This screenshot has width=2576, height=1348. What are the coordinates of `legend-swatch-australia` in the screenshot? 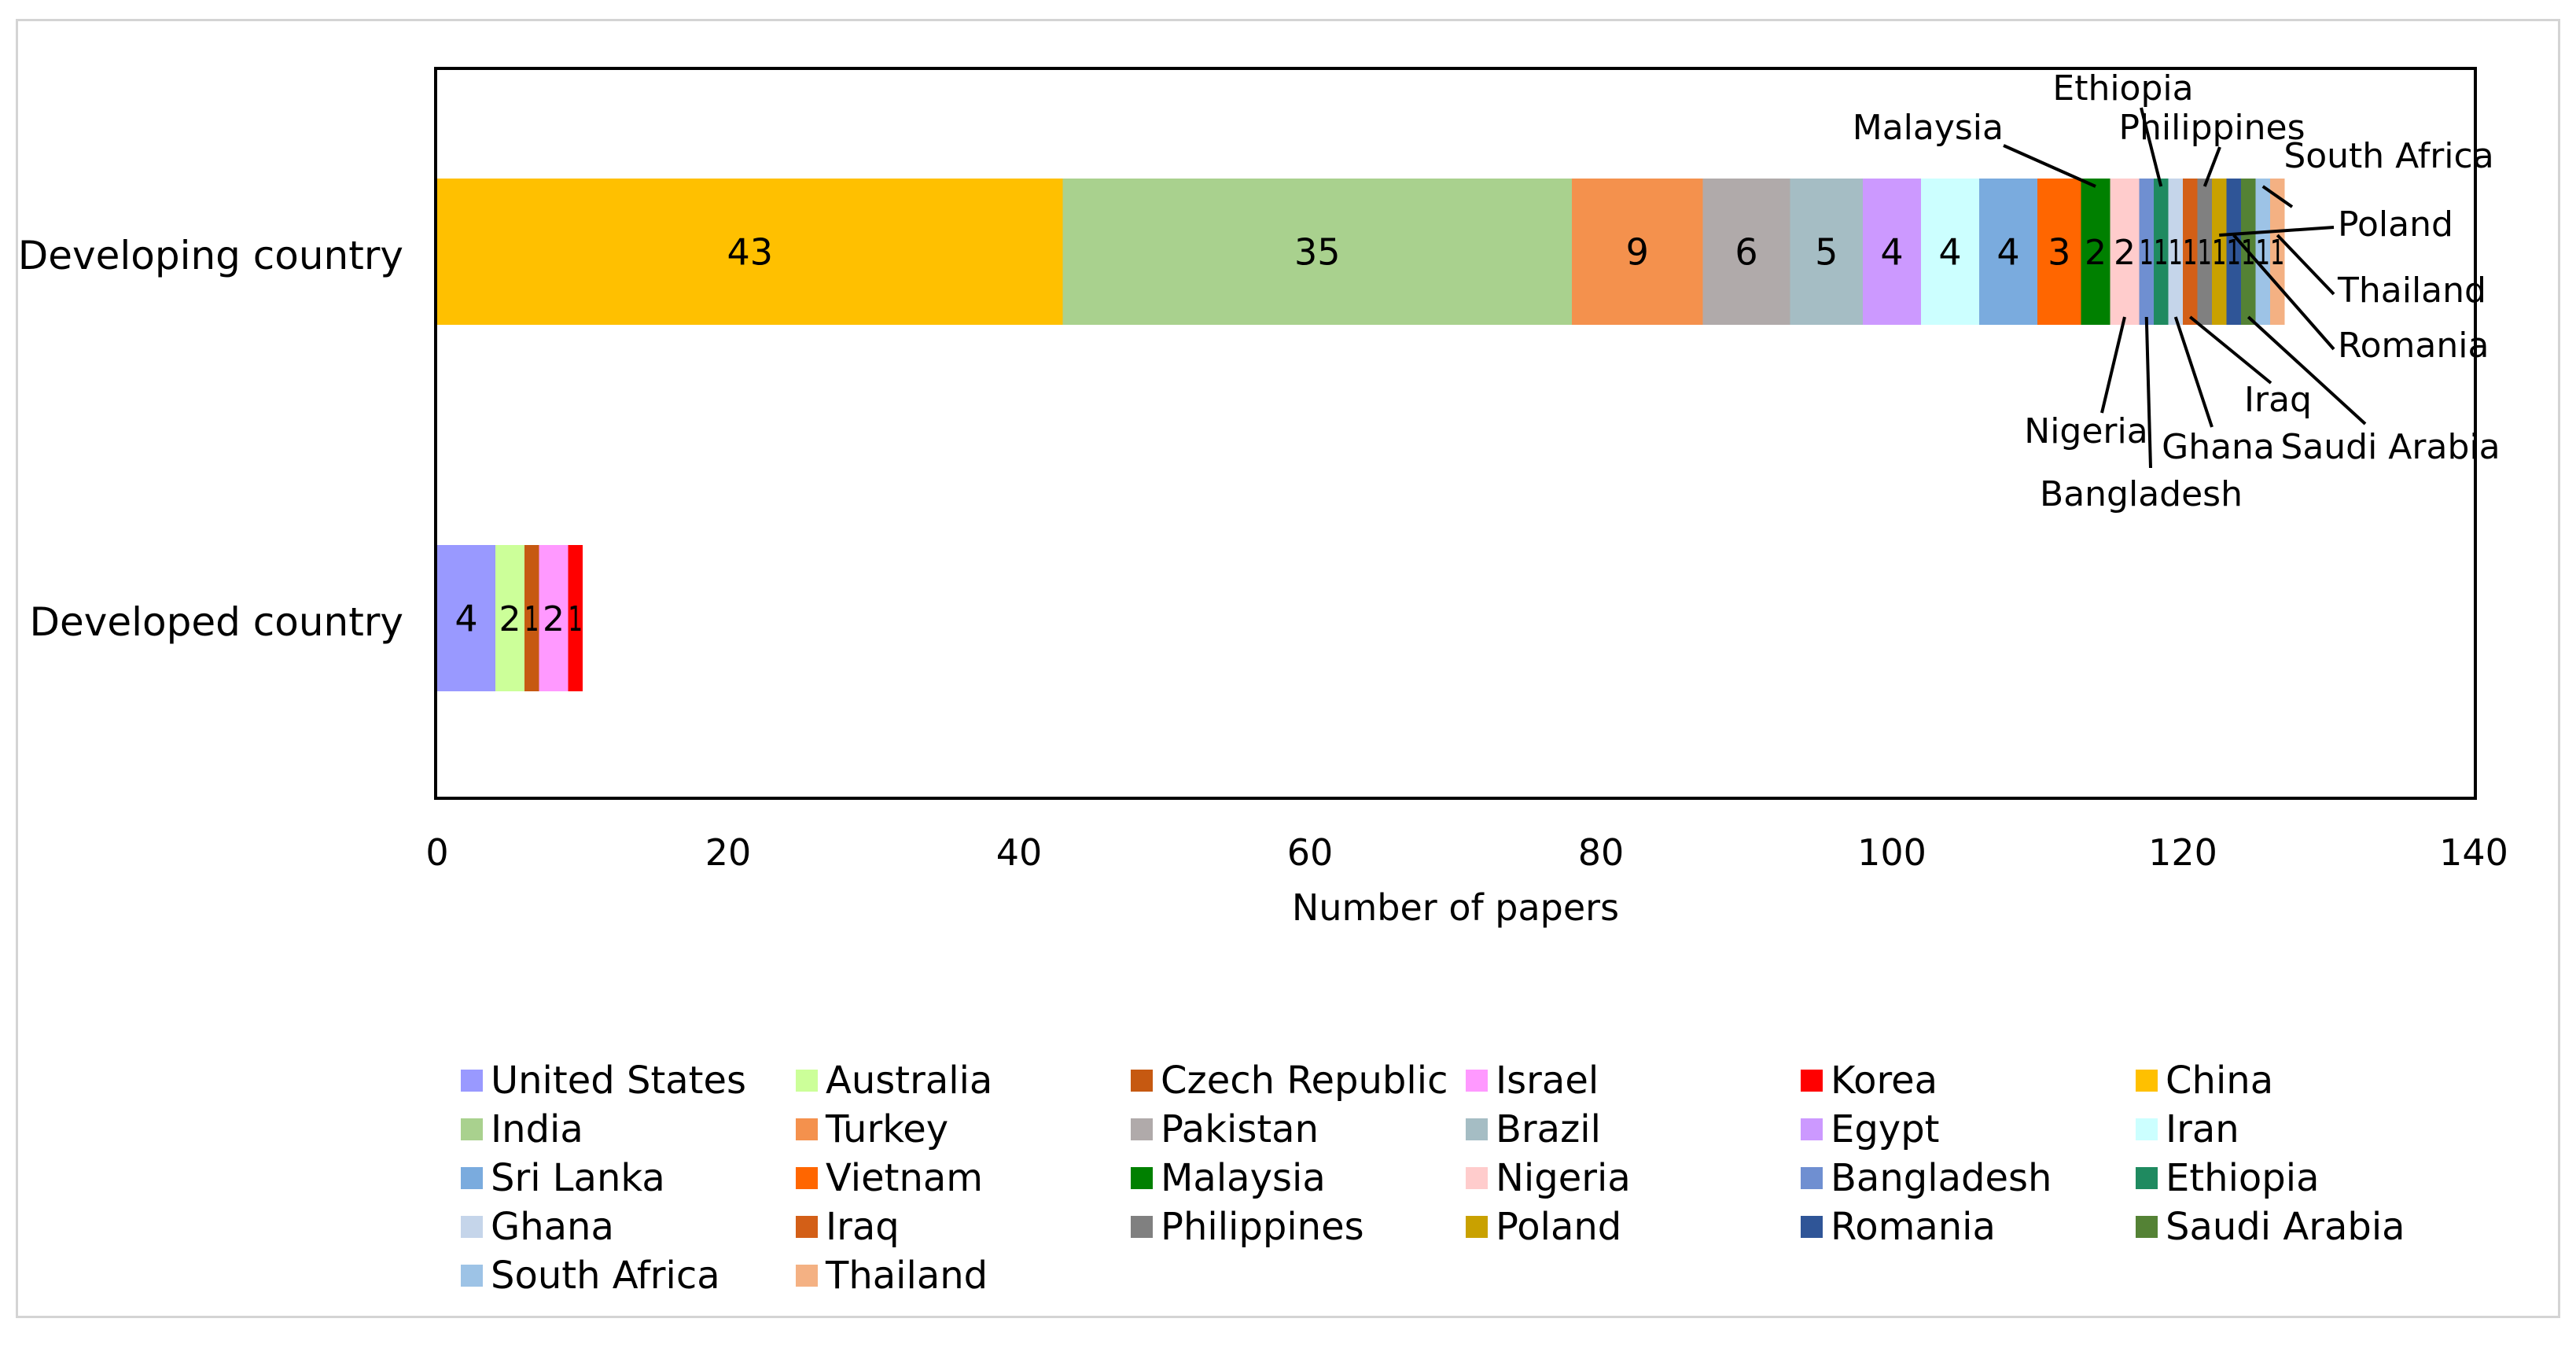 It's located at (807, 1081).